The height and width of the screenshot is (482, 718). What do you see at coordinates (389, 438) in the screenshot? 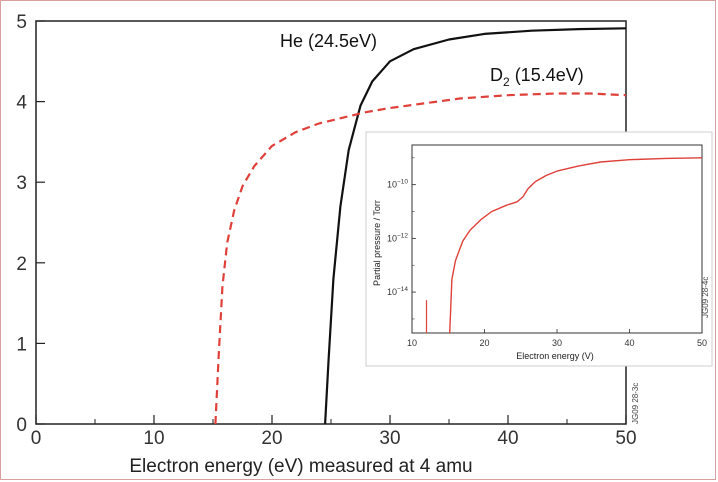
I see `x-tick-label: 30` at bounding box center [389, 438].